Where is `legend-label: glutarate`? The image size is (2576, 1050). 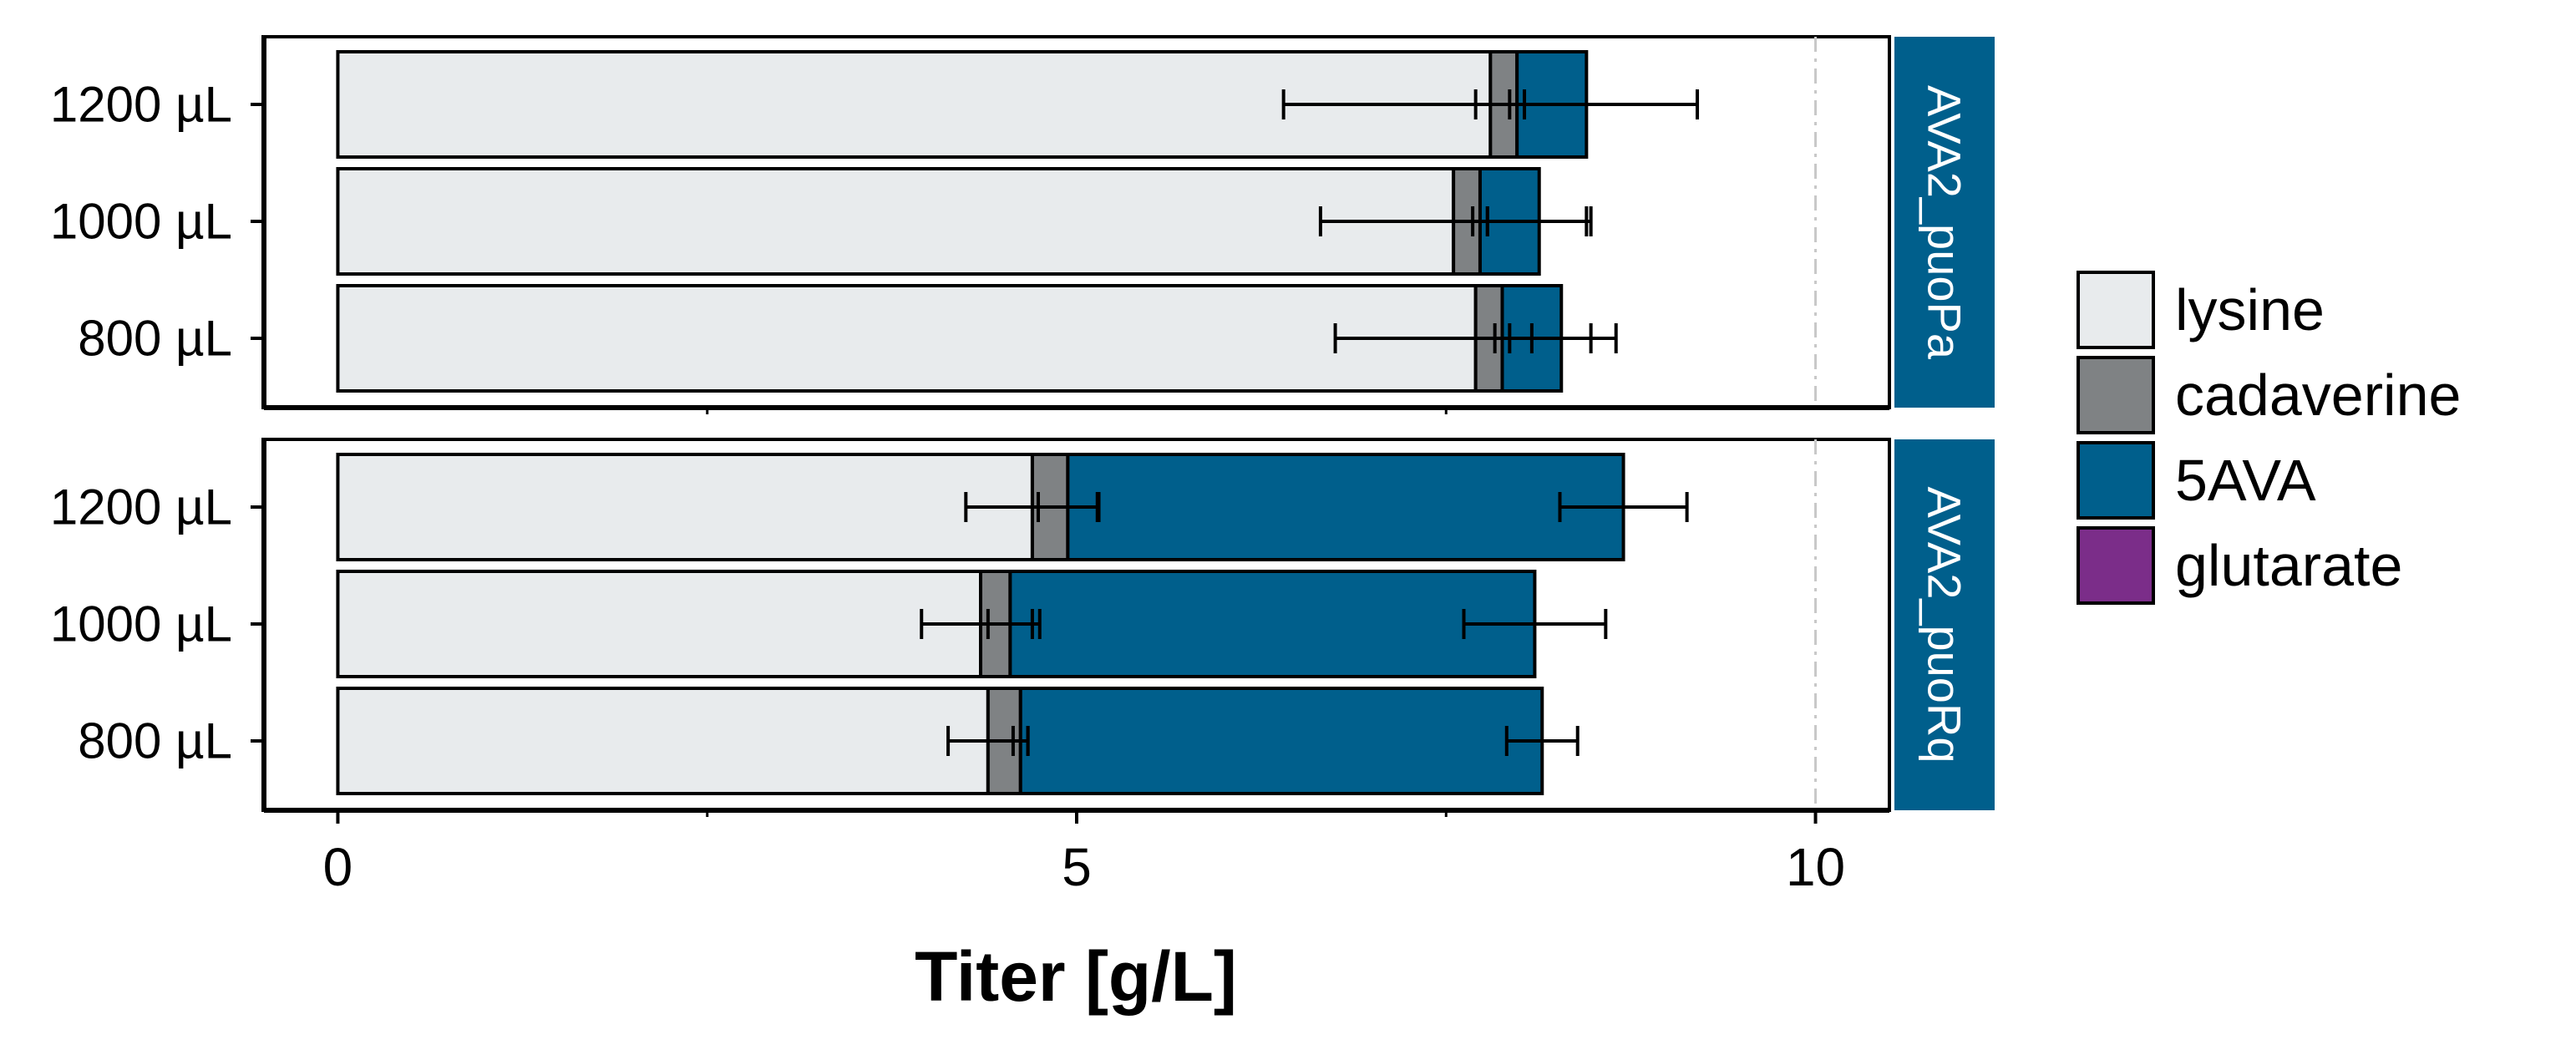
legend-label: glutarate is located at coordinates (2288, 565).